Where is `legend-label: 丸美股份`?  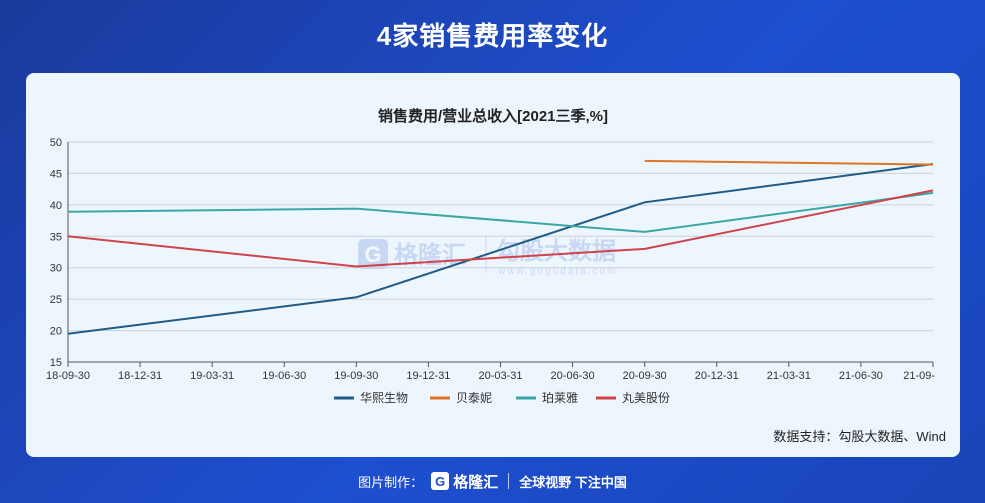 legend-label: 丸美股份 is located at coordinates (646, 398).